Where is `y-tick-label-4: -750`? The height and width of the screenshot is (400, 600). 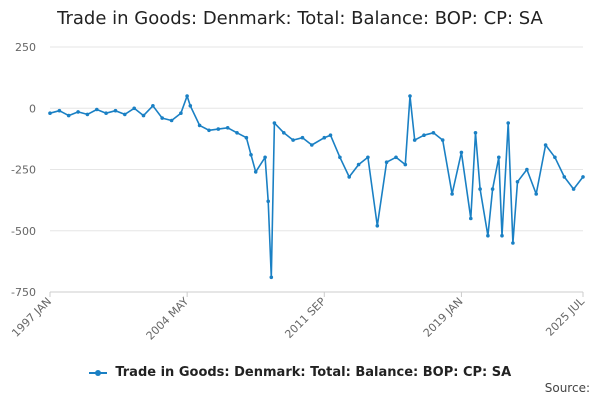
y-tick-label-4: -750 is located at coordinates (23, 292).